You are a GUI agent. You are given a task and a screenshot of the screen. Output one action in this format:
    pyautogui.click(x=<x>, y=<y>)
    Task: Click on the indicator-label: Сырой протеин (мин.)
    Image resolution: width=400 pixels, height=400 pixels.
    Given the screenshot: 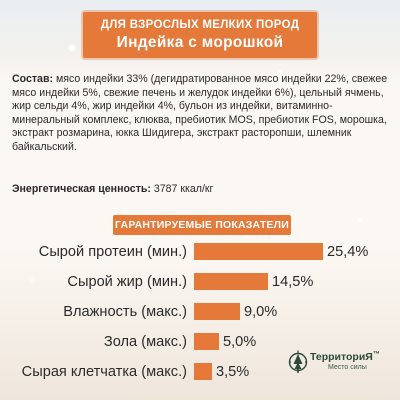 What is the action you would take?
    pyautogui.click(x=112, y=252)
    